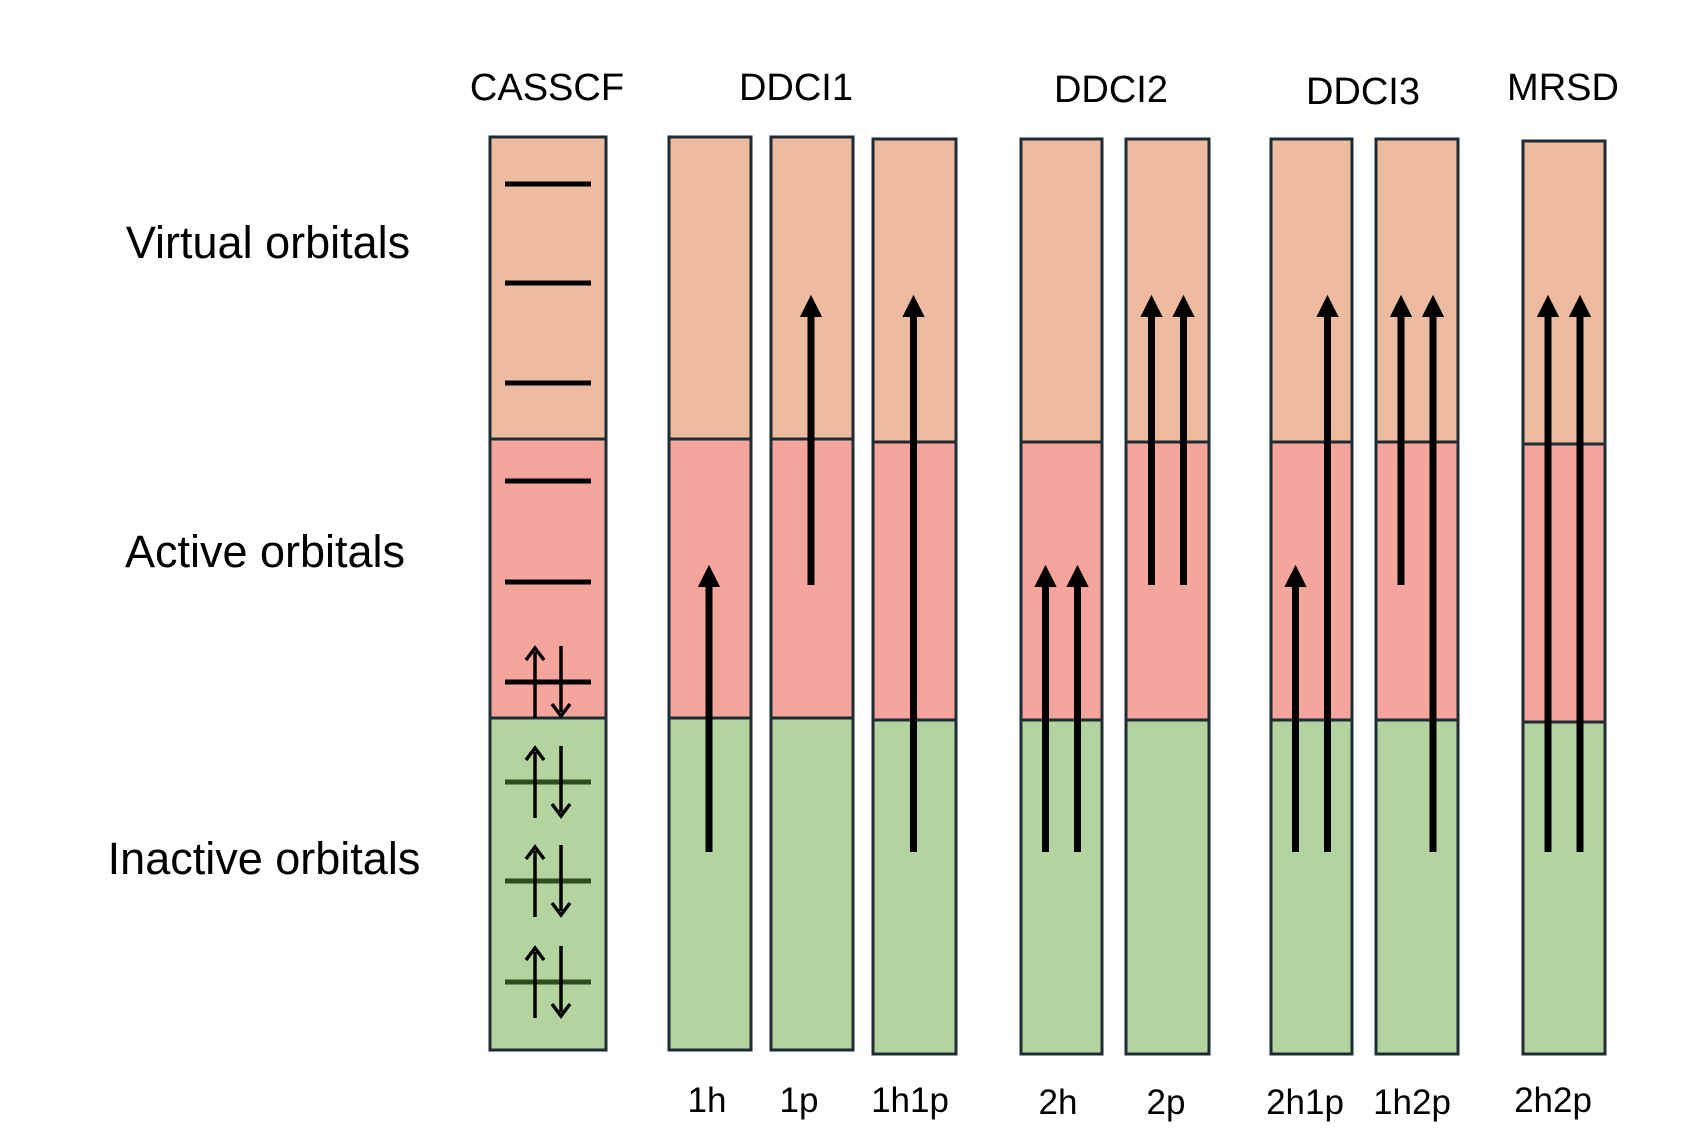  Describe the element at coordinates (268, 242) in the screenshot. I see `row-label-virtual: Virtual orbitals` at that location.